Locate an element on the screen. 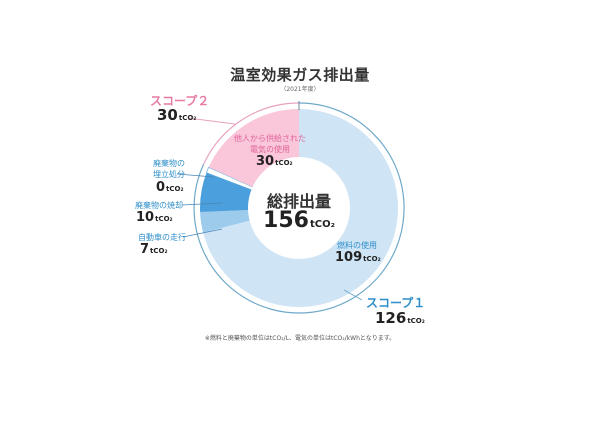  scope2-label: スコープ２ is located at coordinates (180, 101).